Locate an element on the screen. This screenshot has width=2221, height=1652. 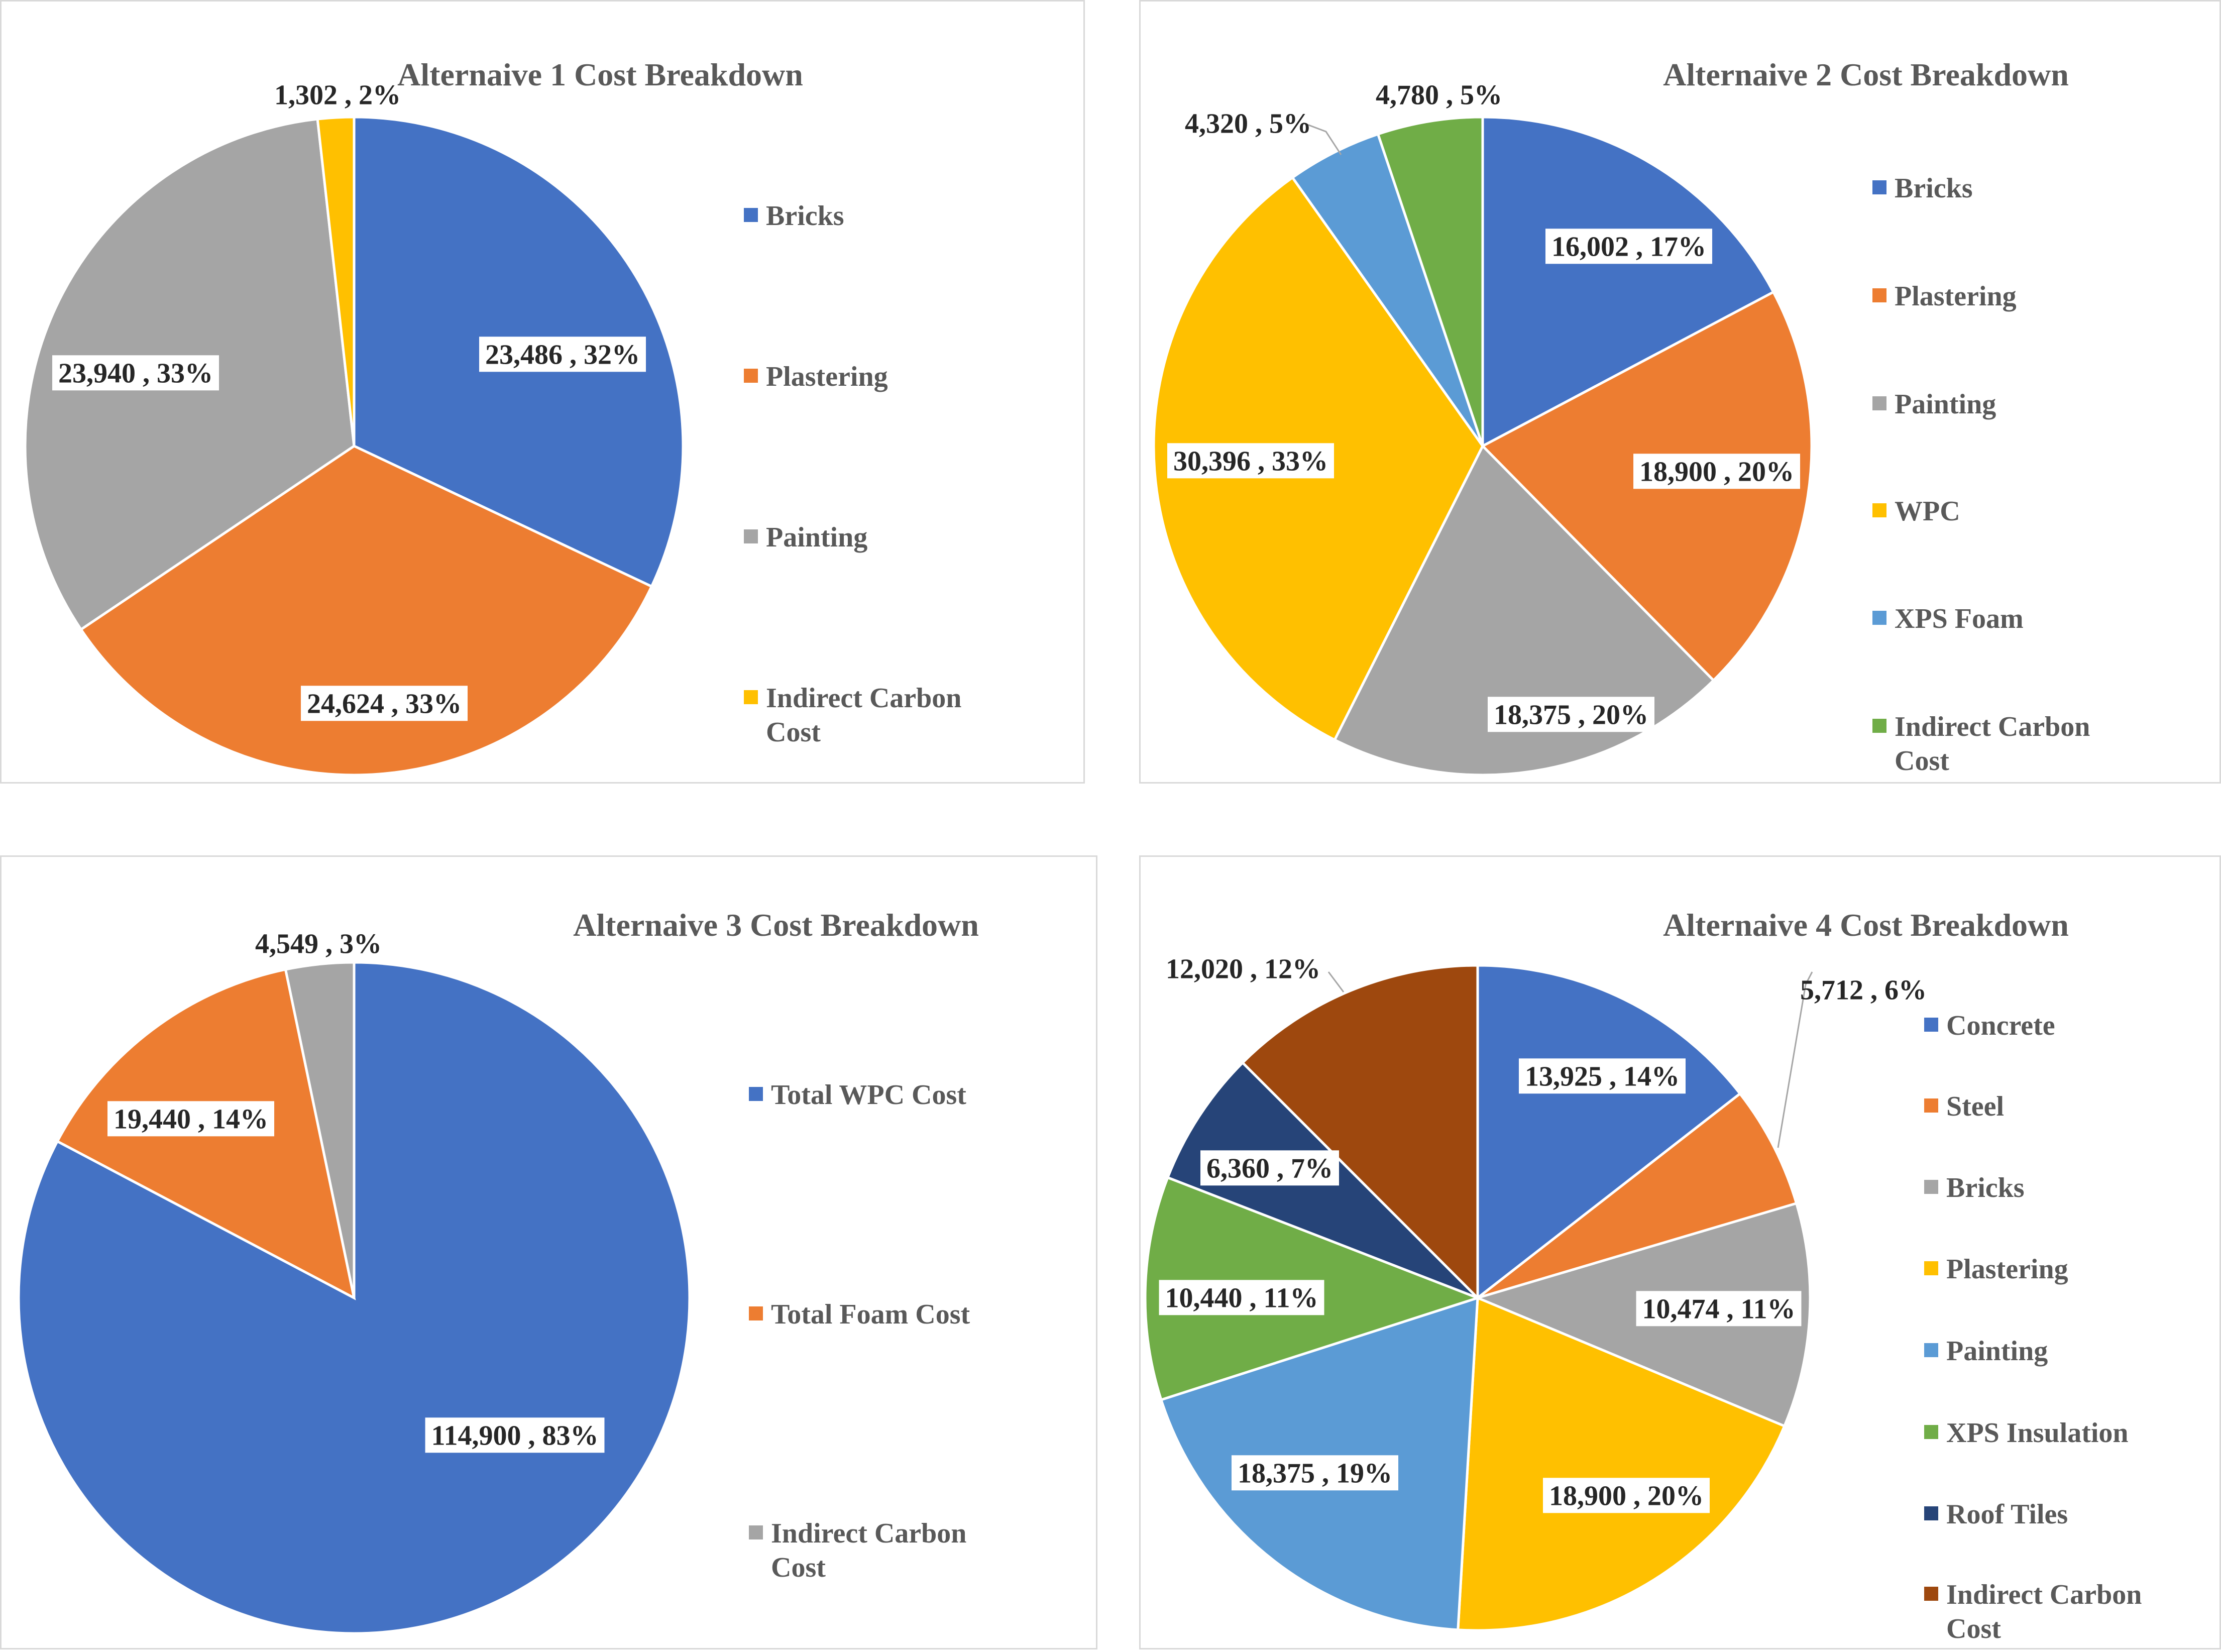
legend-label: Roof Tiles is located at coordinates (2007, 1514).